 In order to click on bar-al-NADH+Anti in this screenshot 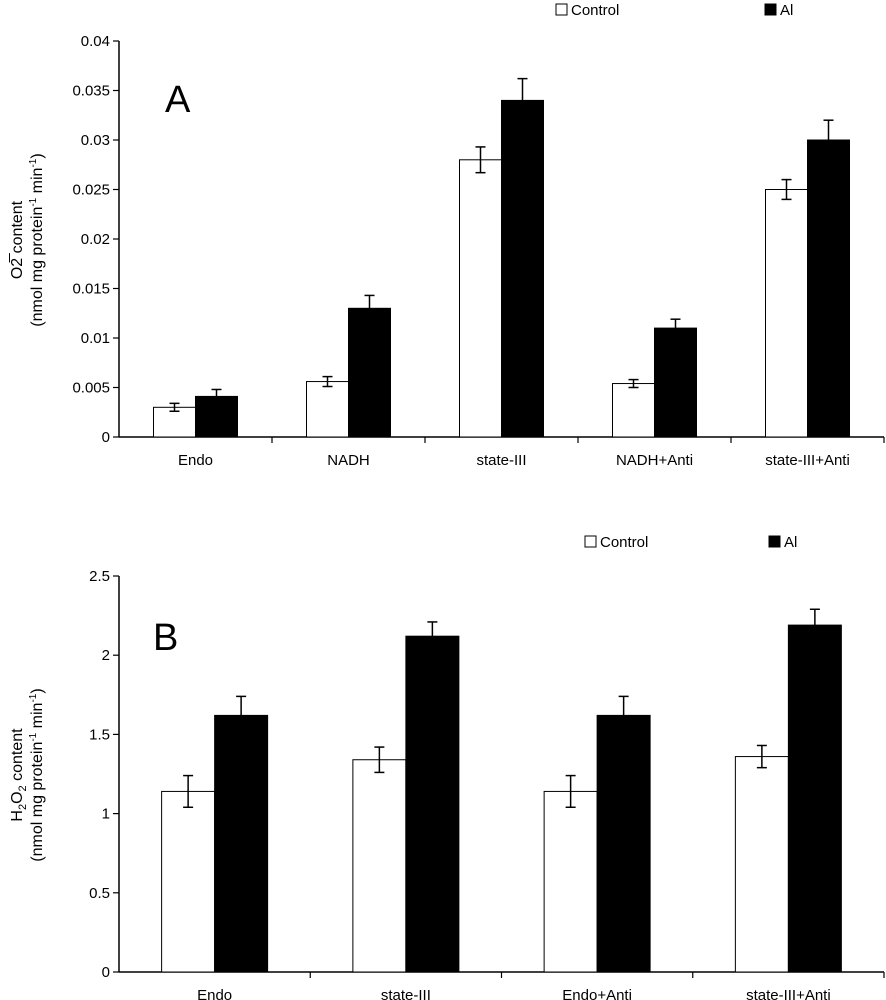, I will do `click(675, 382)`.